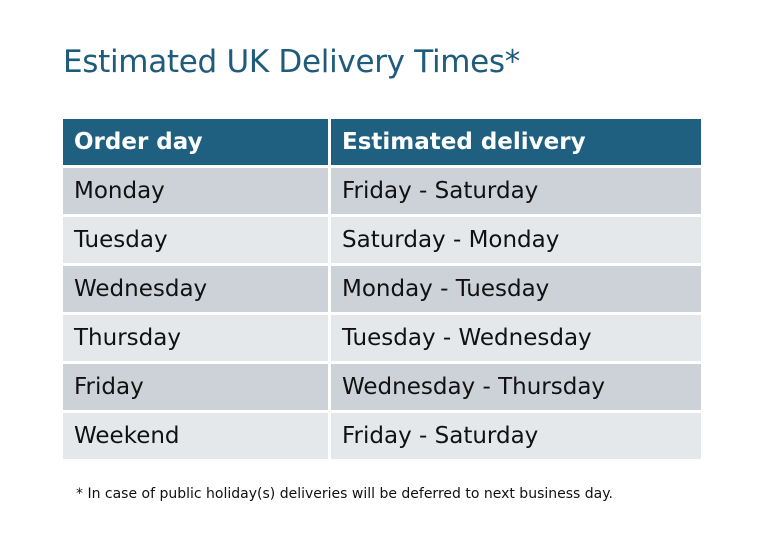  What do you see at coordinates (291, 62) in the screenshot?
I see `page-title: Estimated UK Delivery Times*` at bounding box center [291, 62].